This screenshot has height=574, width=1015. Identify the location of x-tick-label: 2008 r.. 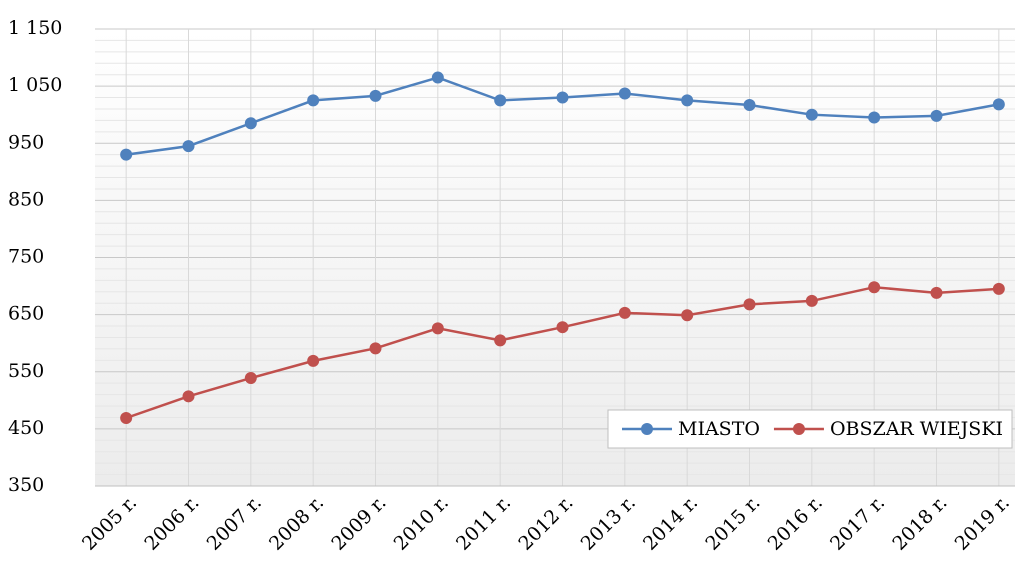
(296, 523).